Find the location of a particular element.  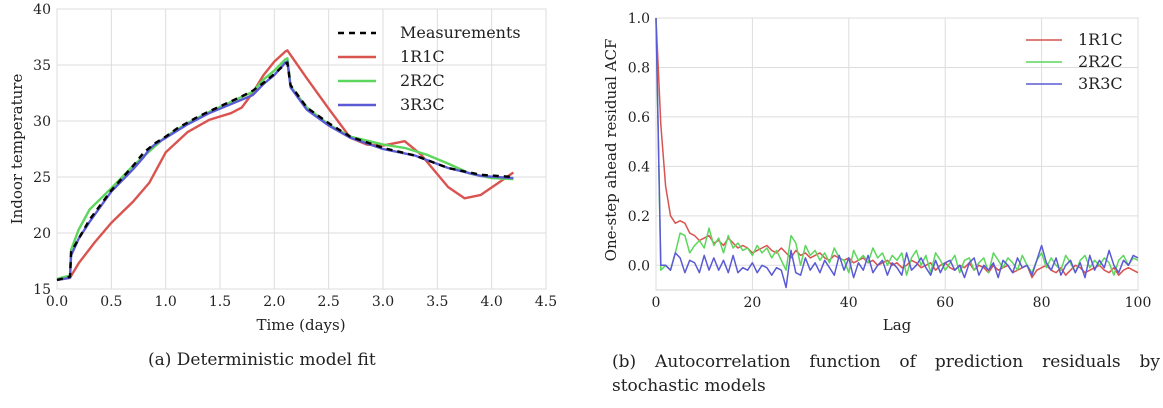

y-tick-label: 0.0 is located at coordinates (639, 266).